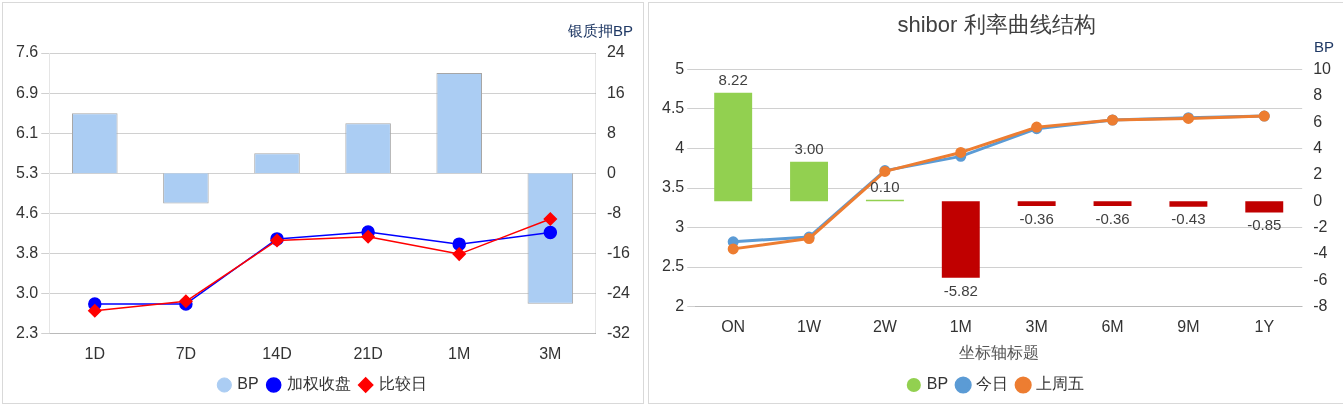  What do you see at coordinates (599, 30) in the screenshot?
I see `y2-axis-title: 银质押BP` at bounding box center [599, 30].